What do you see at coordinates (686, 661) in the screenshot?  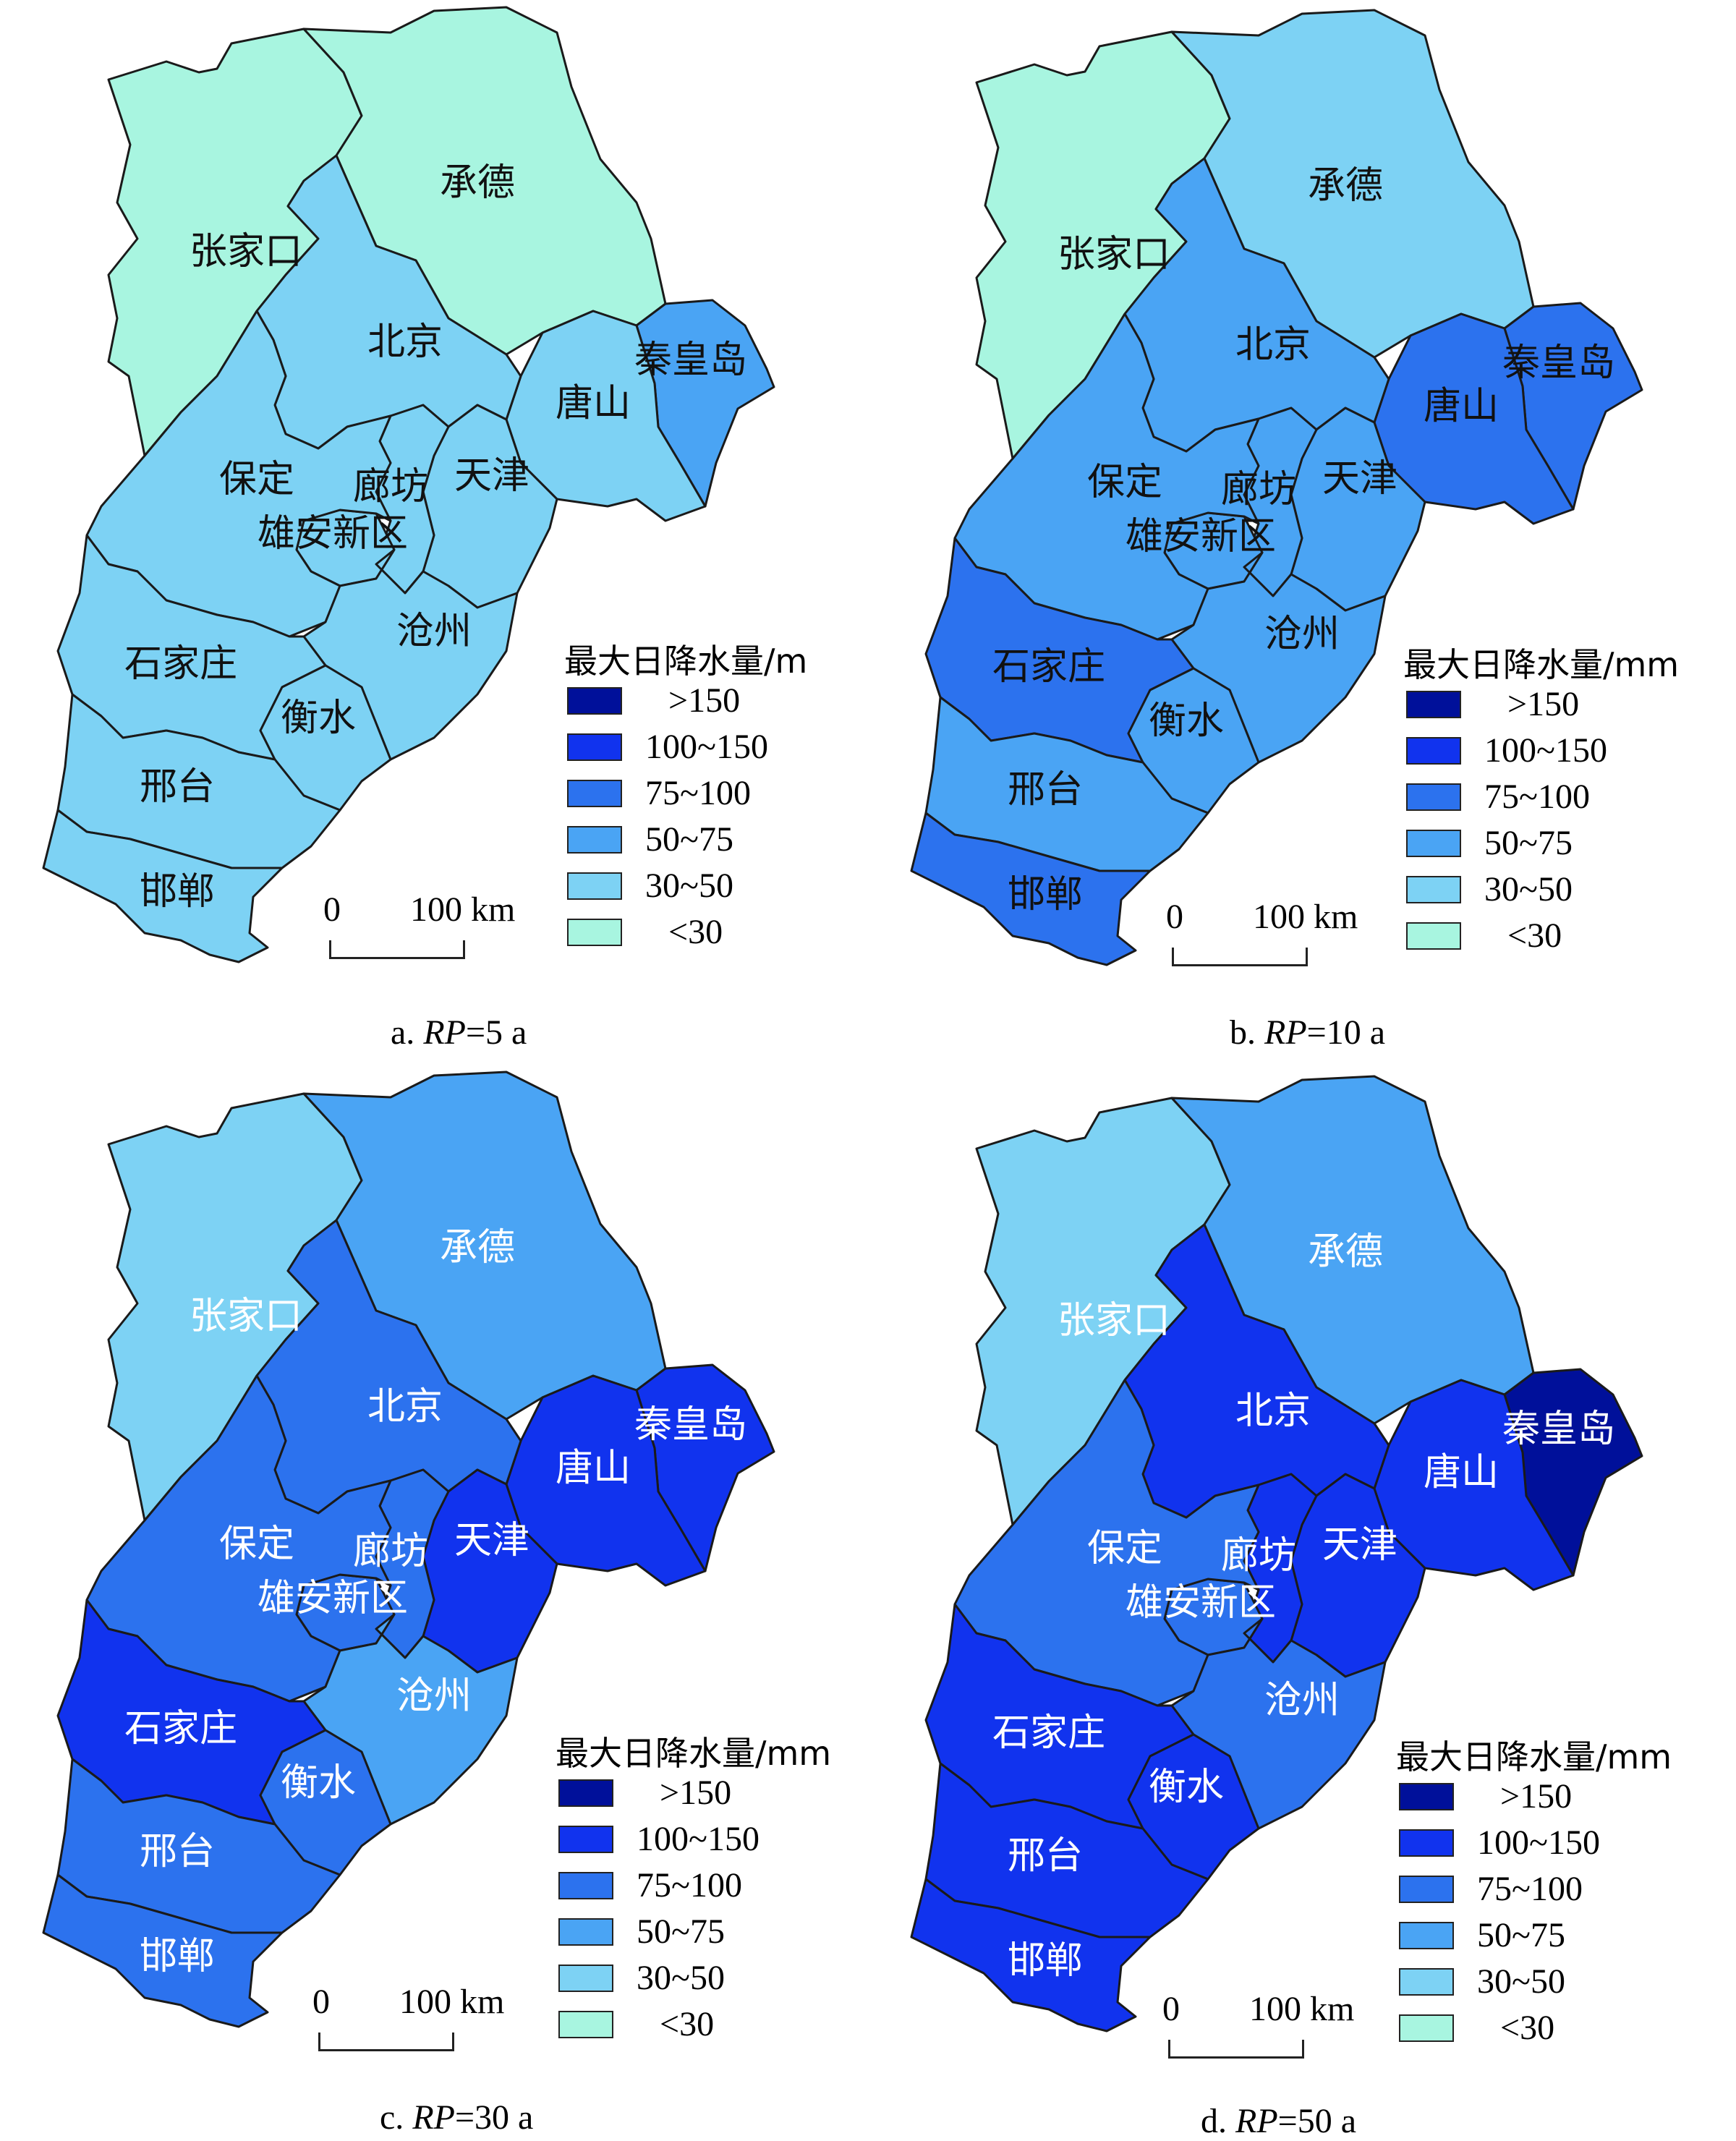 I see `legend-title: 最大日降水量/m` at bounding box center [686, 661].